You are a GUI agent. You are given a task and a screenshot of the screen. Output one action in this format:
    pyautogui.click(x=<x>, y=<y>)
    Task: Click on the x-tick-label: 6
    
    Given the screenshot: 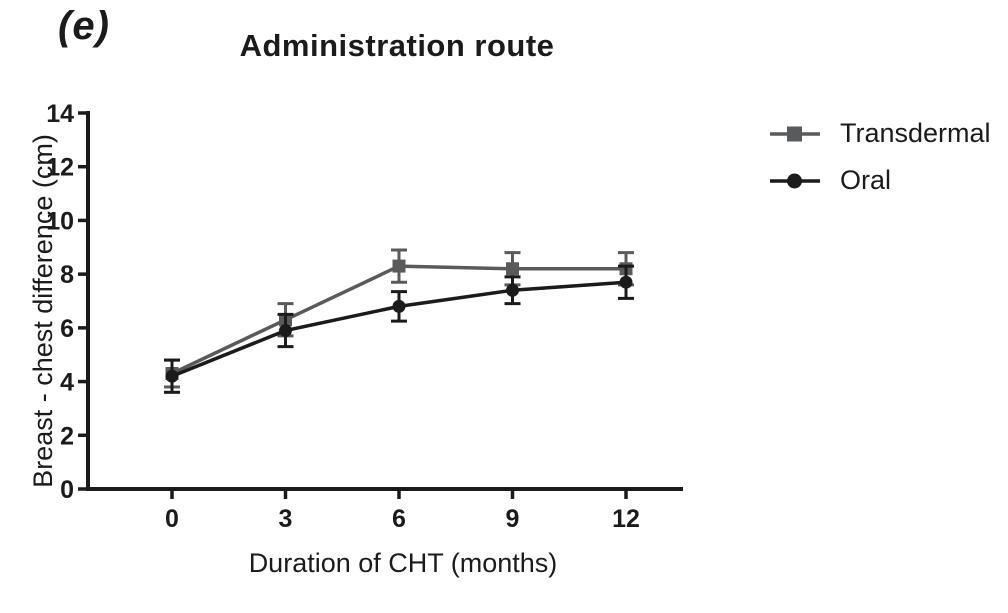 What is the action you would take?
    pyautogui.click(x=399, y=519)
    